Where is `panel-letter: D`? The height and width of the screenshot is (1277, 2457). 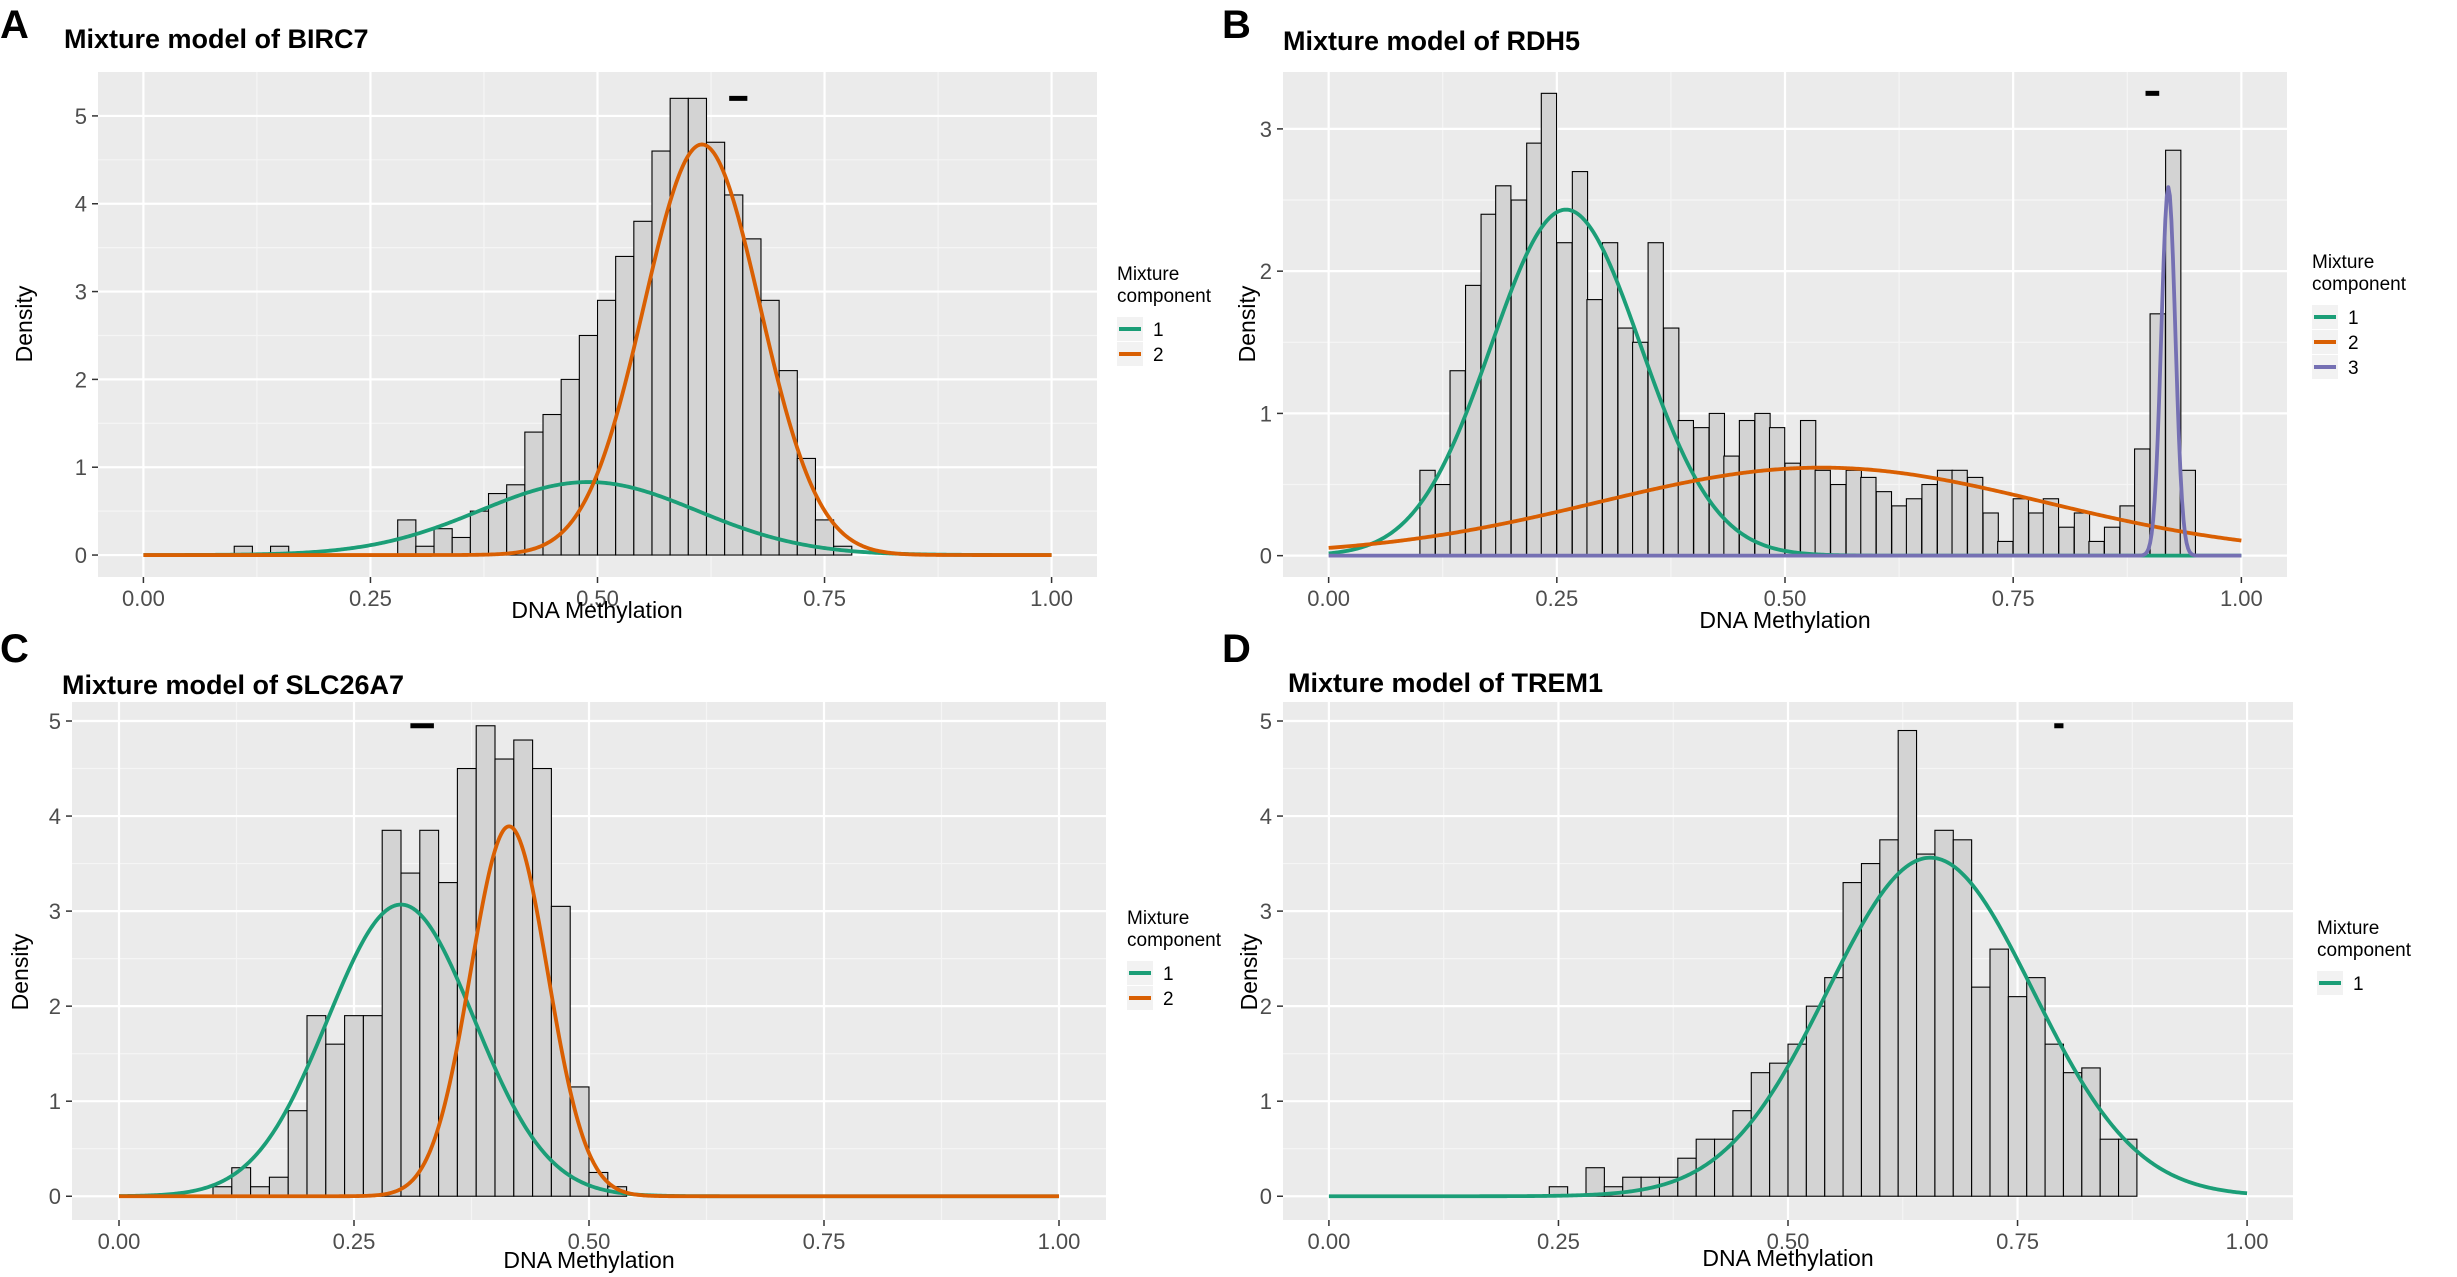 panel-letter: D is located at coordinates (1236, 649).